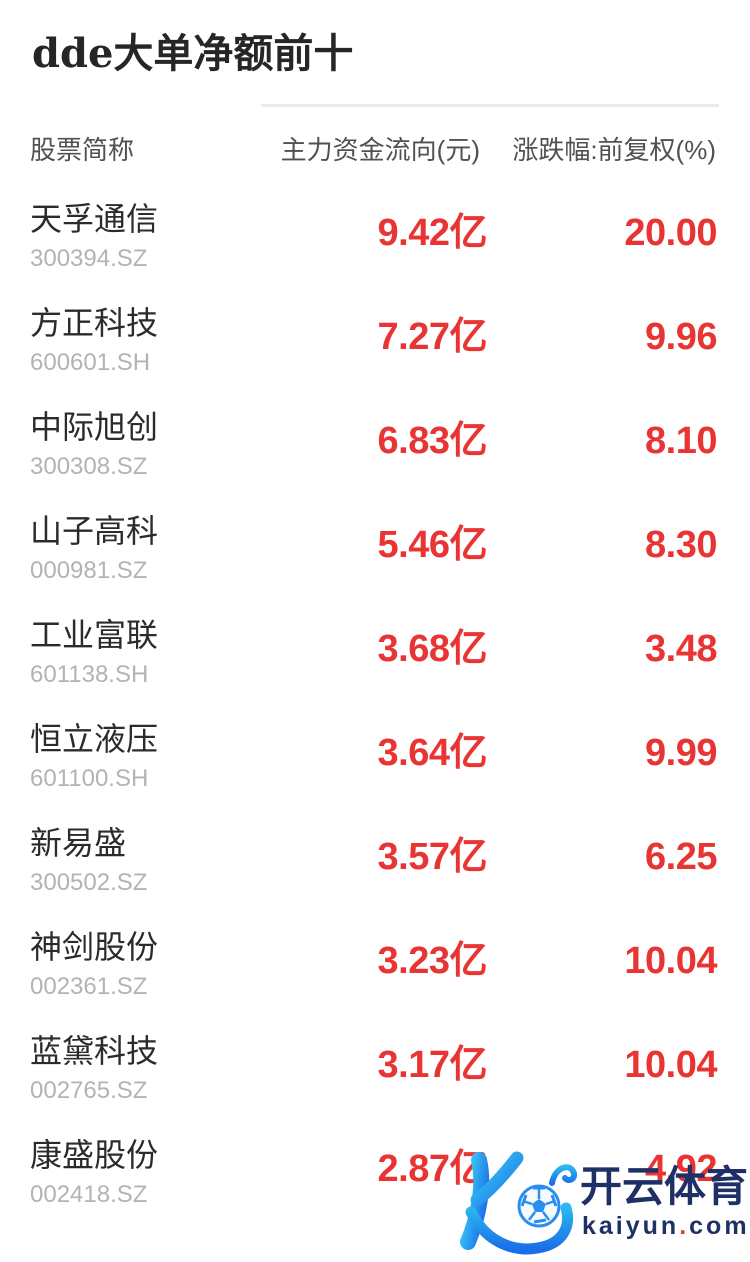  I want to click on change-percent-value: 6.25, so click(681, 857).